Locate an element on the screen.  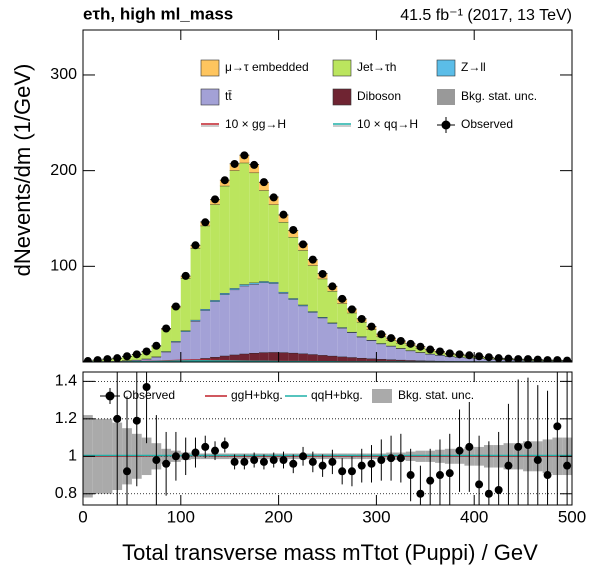
y-tick-label: 300 is located at coordinates (63, 74).